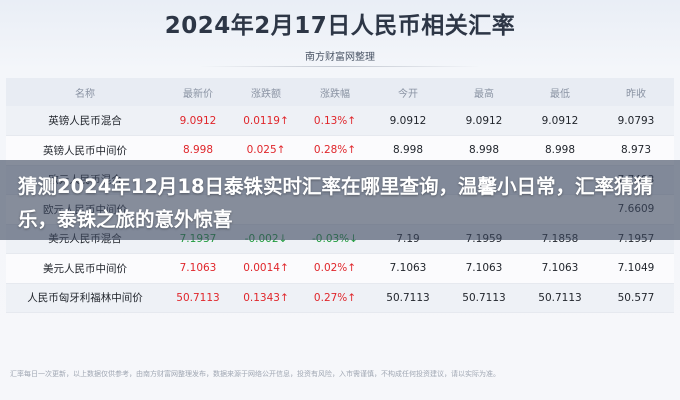 Image resolution: width=680 pixels, height=400 pixels. Describe the element at coordinates (266, 121) in the screenshot. I see `table-cell-change: 0.0119↑` at that location.